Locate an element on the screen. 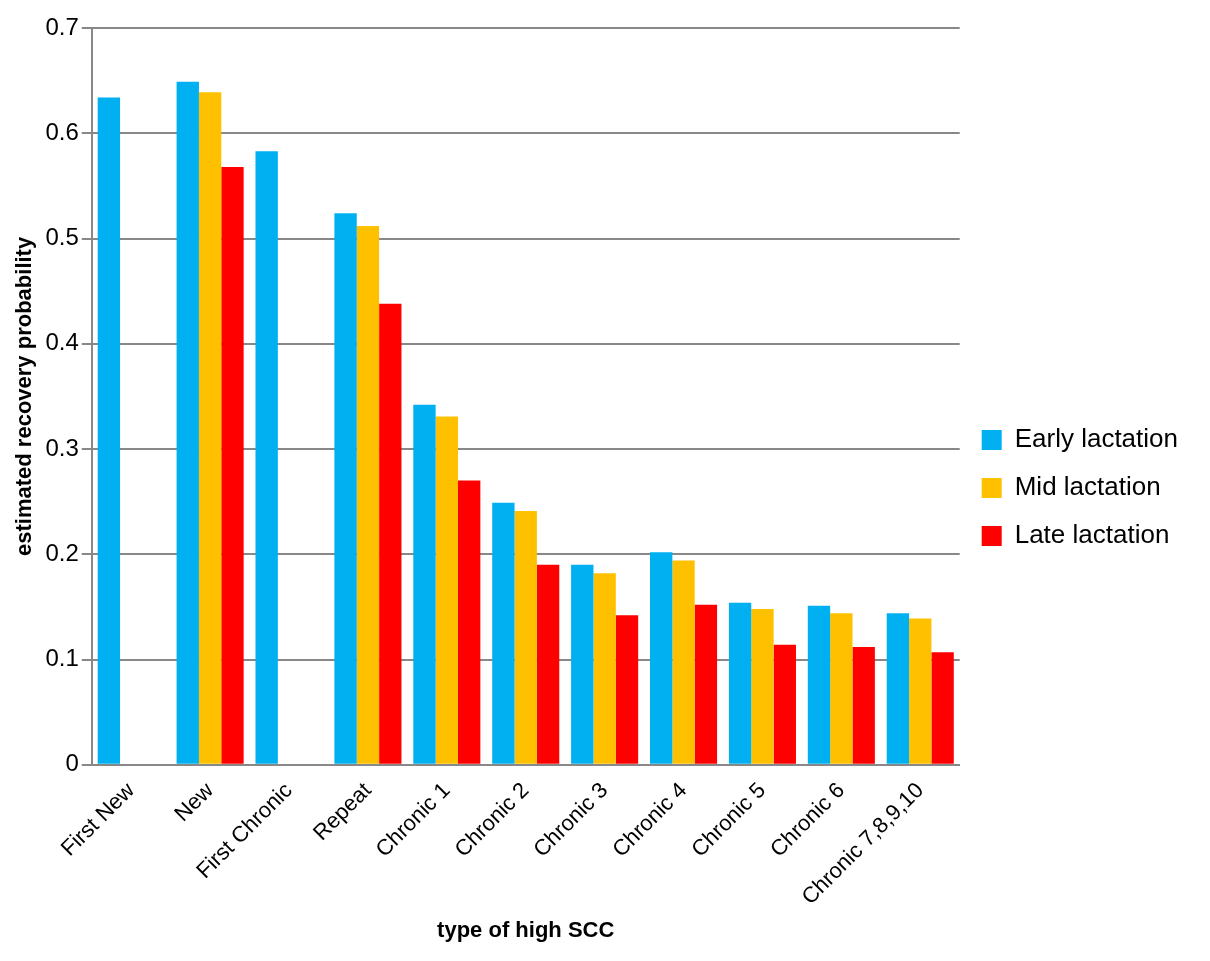  y-tick-label: 0.5 is located at coordinates (62, 237).